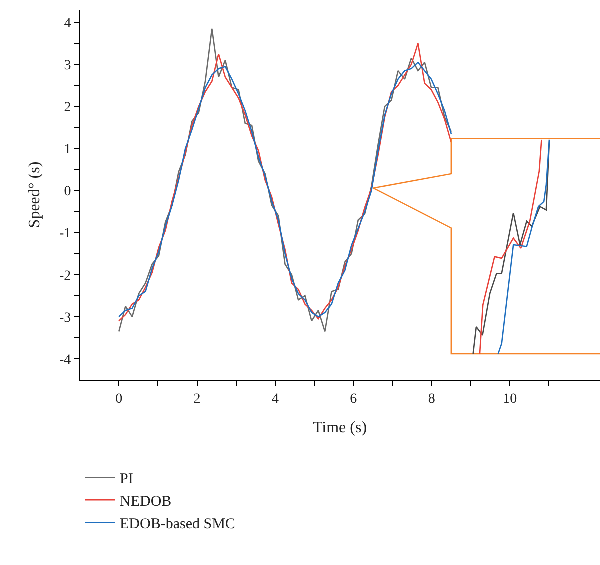 The height and width of the screenshot is (565, 600). I want to click on y-tick-label: 0, so click(68, 192).